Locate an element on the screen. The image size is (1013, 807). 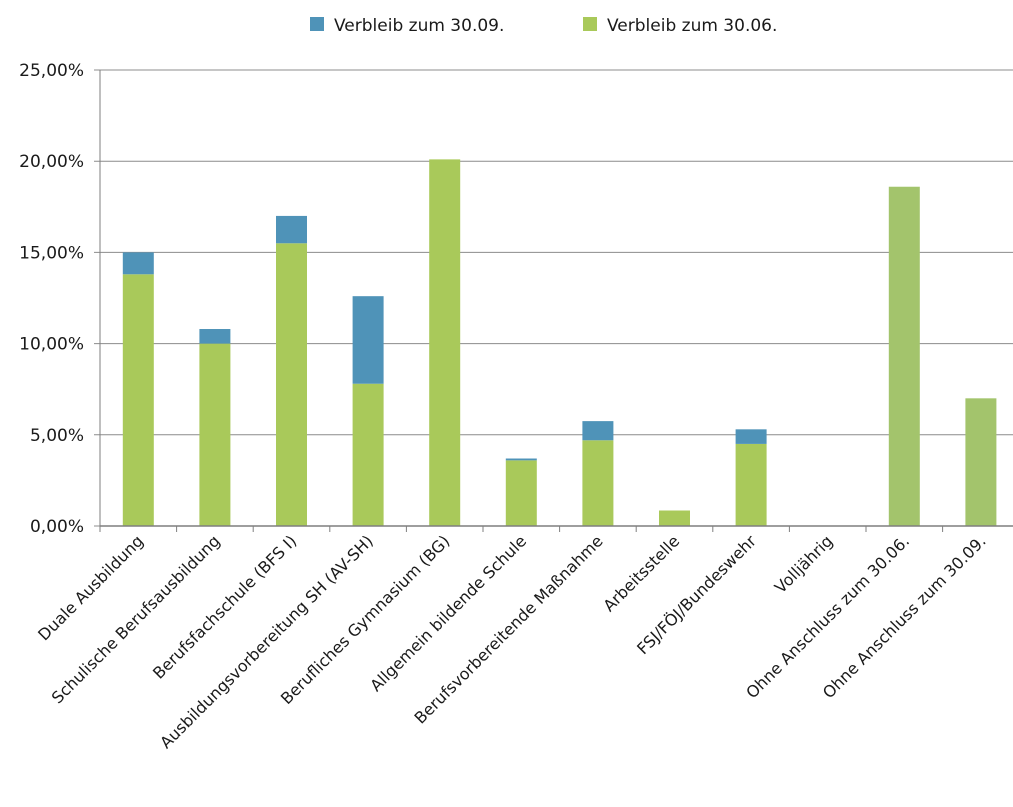
legend-label-verbleib-0909: Verbleib zum 30.09. is located at coordinates (419, 26).